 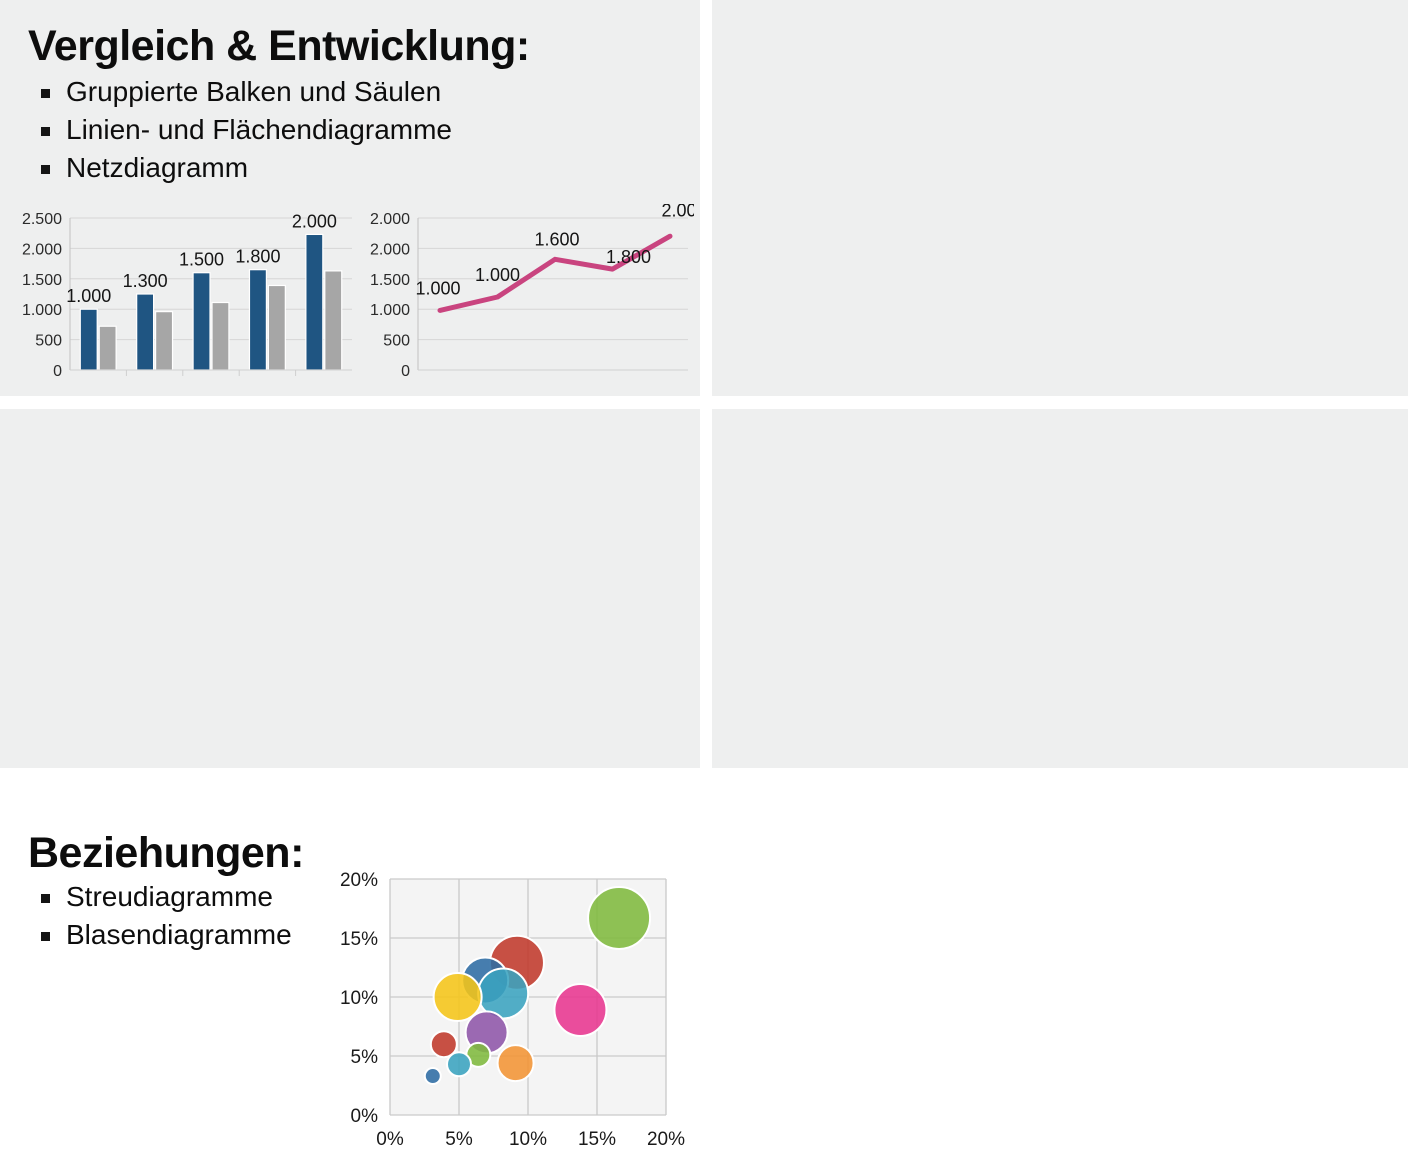 What do you see at coordinates (179, 934) in the screenshot?
I see `list-item-label: Blasendiagramme` at bounding box center [179, 934].